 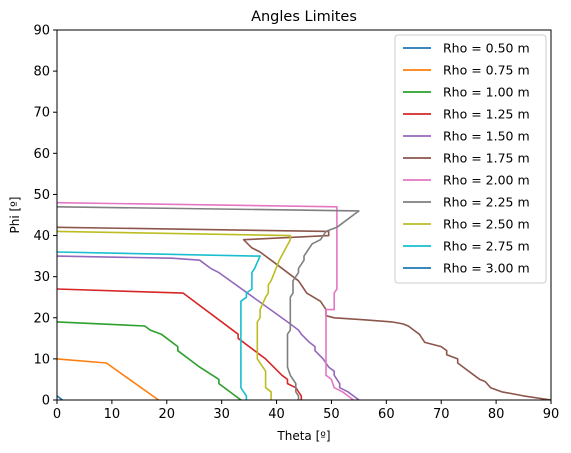 I want to click on legend-box, so click(x=470, y=159).